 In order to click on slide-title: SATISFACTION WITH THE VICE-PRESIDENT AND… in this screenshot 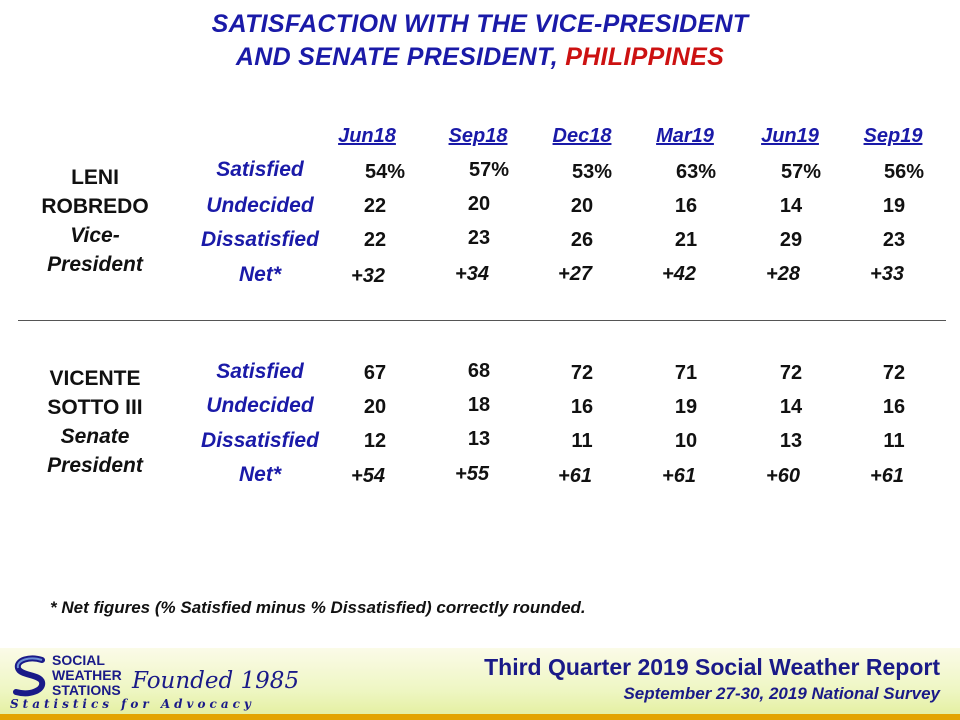, I will do `click(480, 41)`.